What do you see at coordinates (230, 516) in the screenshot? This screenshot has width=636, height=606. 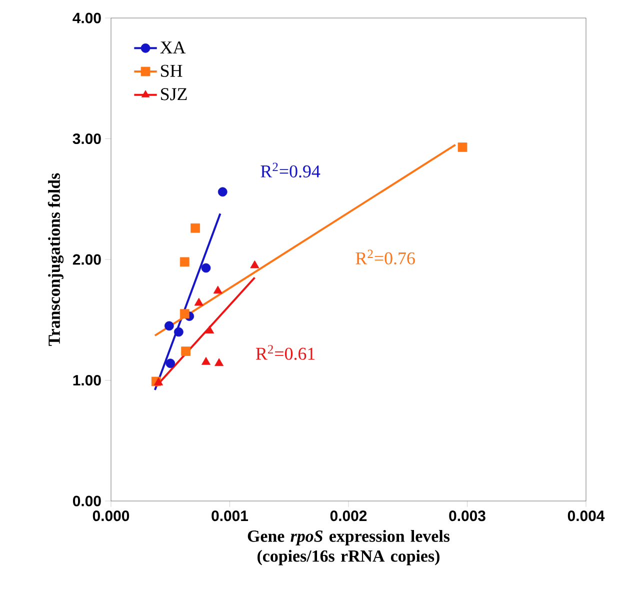 I see `x-tick-label: 0.001` at bounding box center [230, 516].